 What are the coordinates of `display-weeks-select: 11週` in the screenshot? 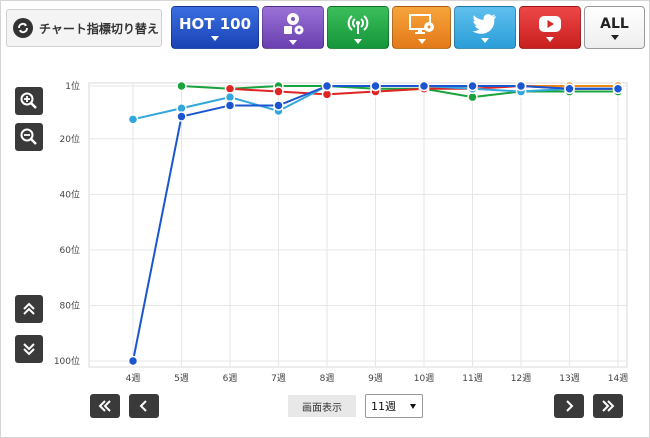 It's located at (394, 406).